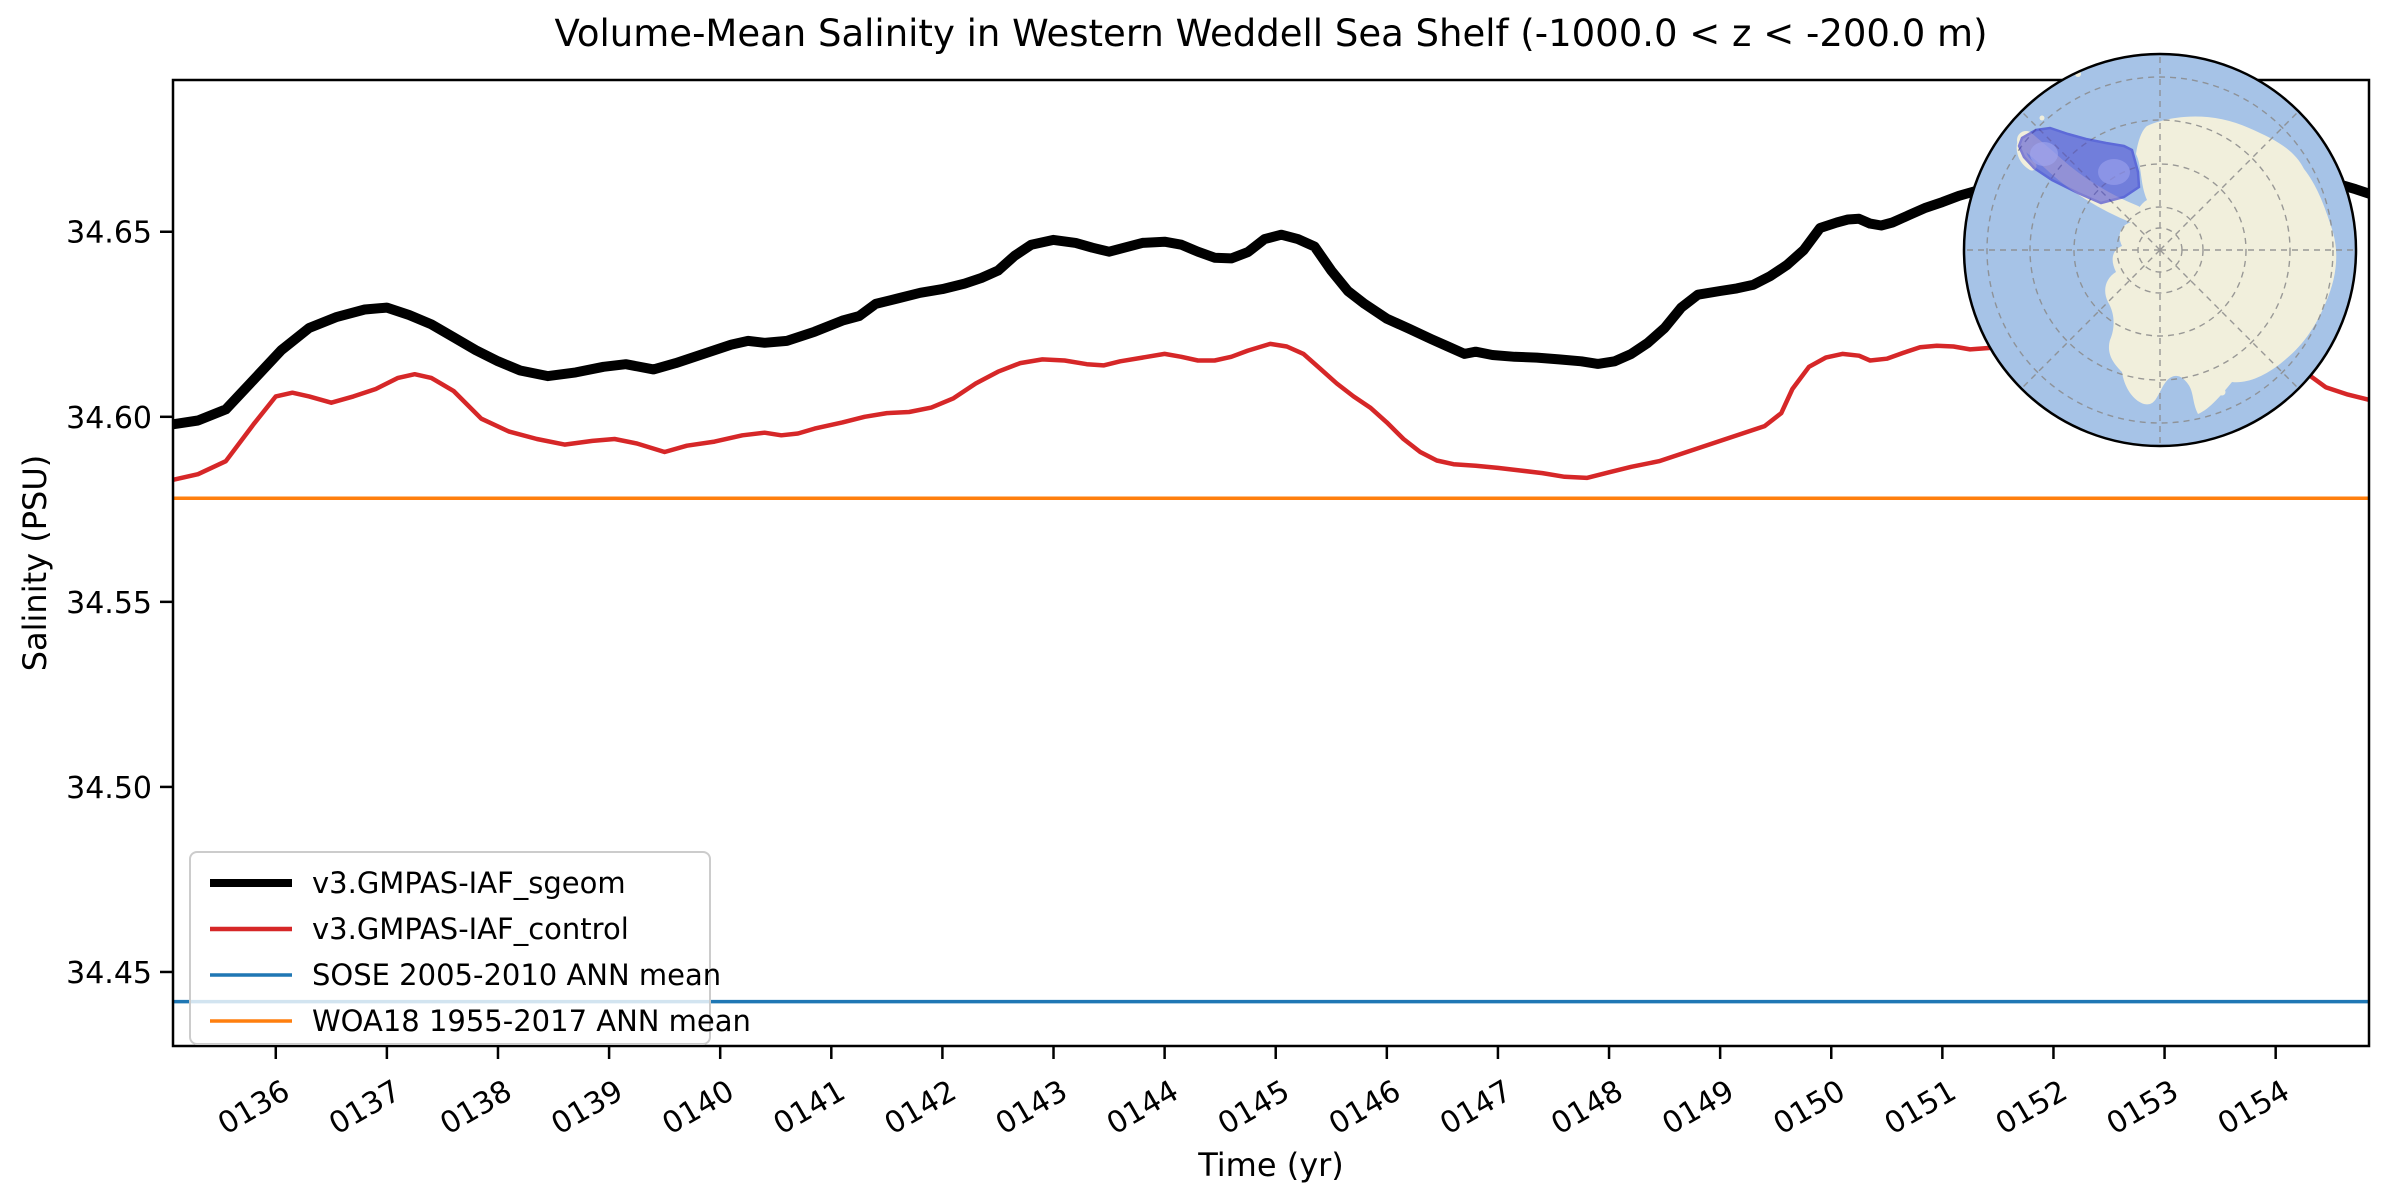 The height and width of the screenshot is (1200, 2400). What do you see at coordinates (531, 1021) in the screenshot?
I see `legend-entry-label: WOA18 1955-2017 ANN mean` at bounding box center [531, 1021].